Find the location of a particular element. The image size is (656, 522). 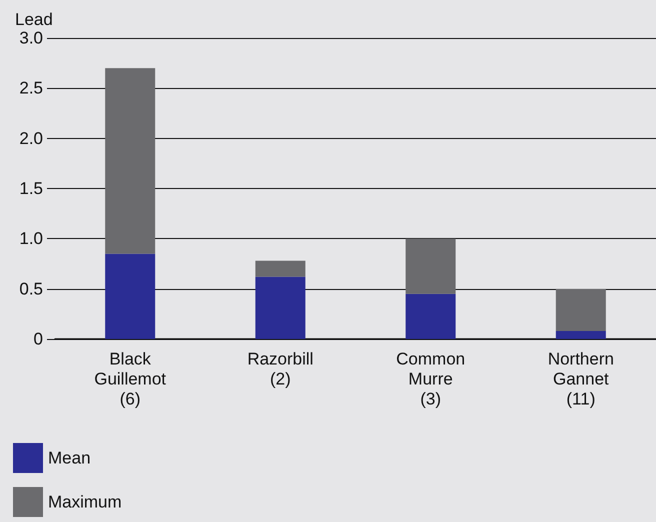

legend-label: Mean is located at coordinates (69, 458).